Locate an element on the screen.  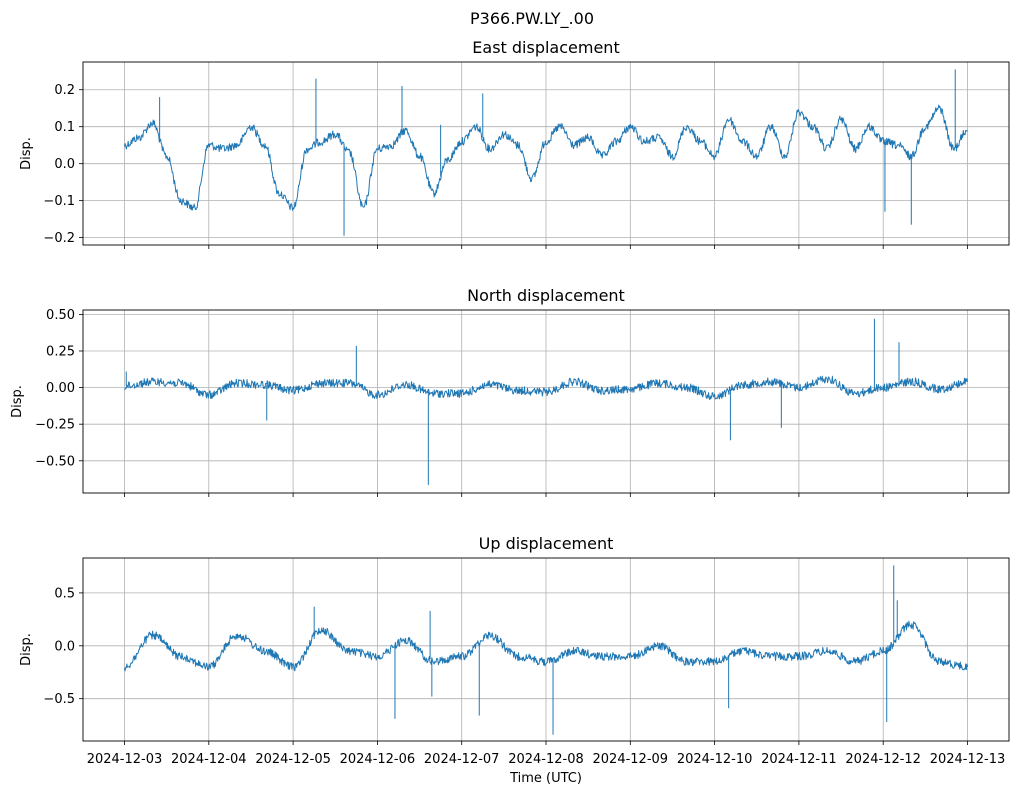
y-tick-label: −0.5 is located at coordinates (59, 699).